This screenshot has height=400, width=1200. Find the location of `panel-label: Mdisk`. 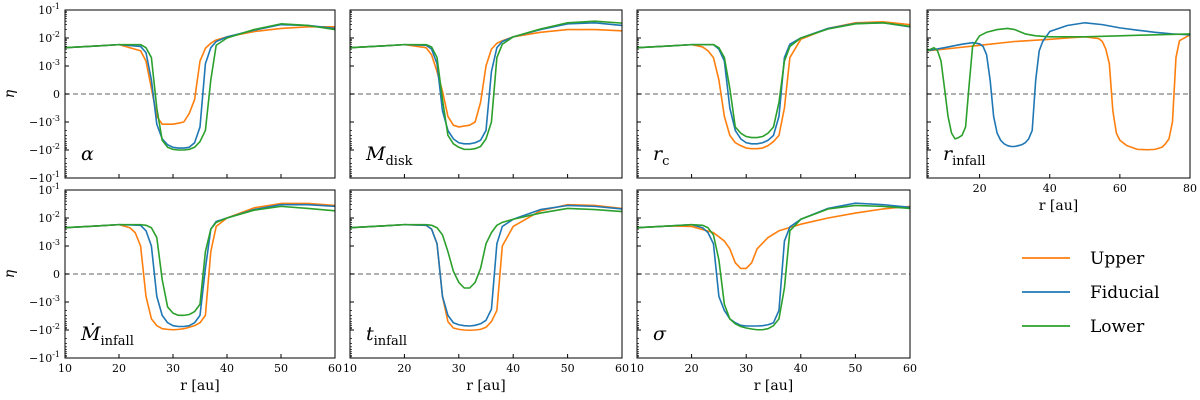

panel-label: Mdisk is located at coordinates (389, 156).